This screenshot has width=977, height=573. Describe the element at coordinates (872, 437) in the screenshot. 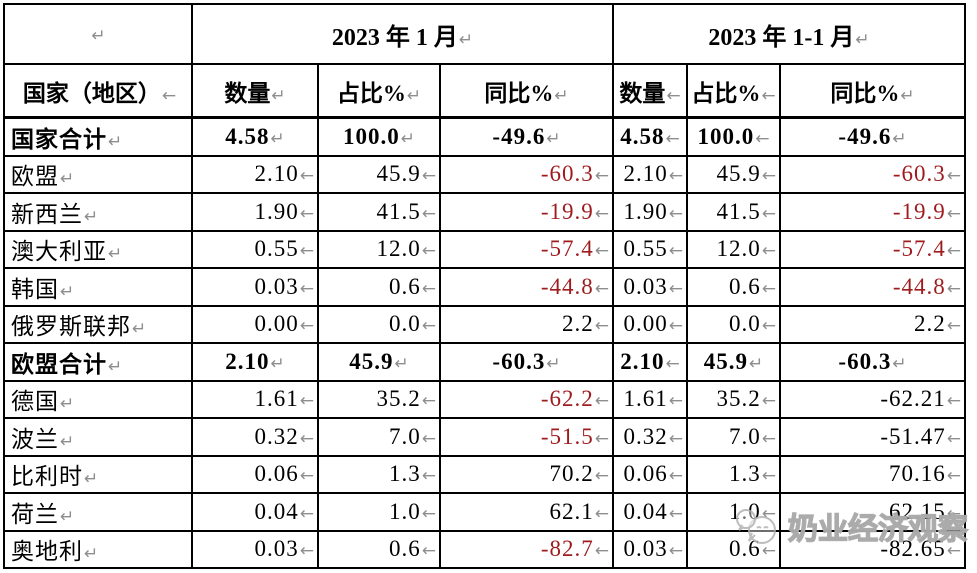

I see `yoy-cell-right: -51.47←` at that location.